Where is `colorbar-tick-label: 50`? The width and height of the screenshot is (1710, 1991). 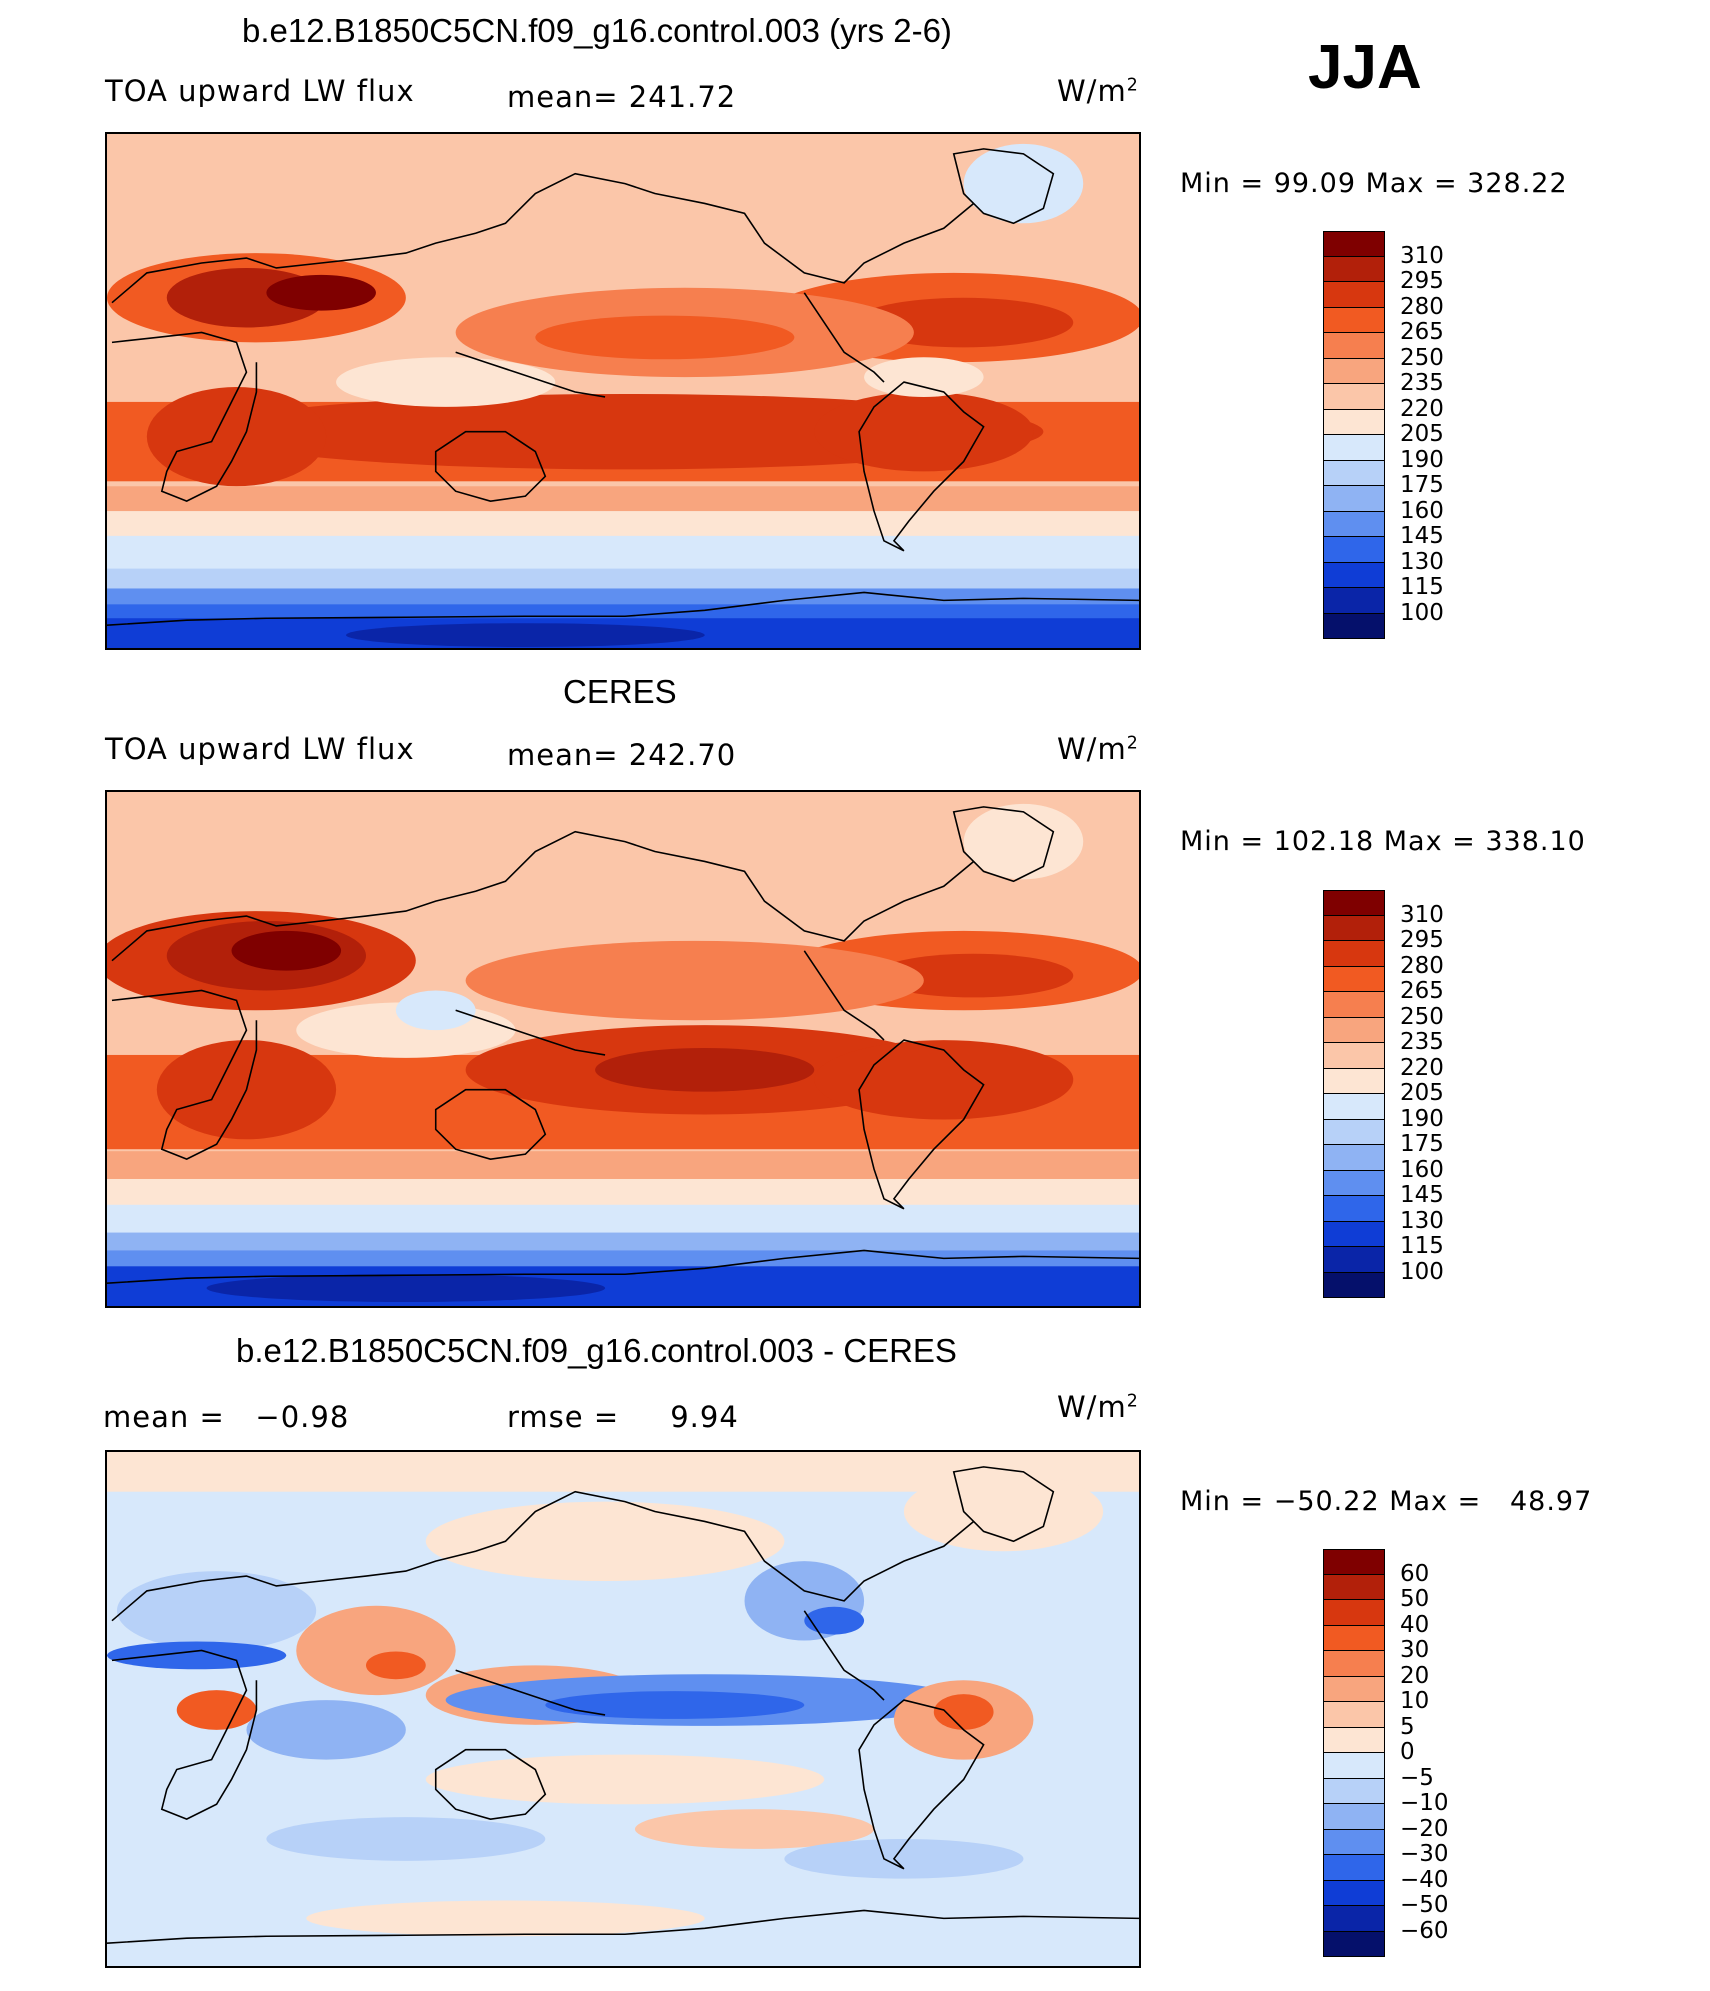 colorbar-tick-label: 50 is located at coordinates (1415, 1599).